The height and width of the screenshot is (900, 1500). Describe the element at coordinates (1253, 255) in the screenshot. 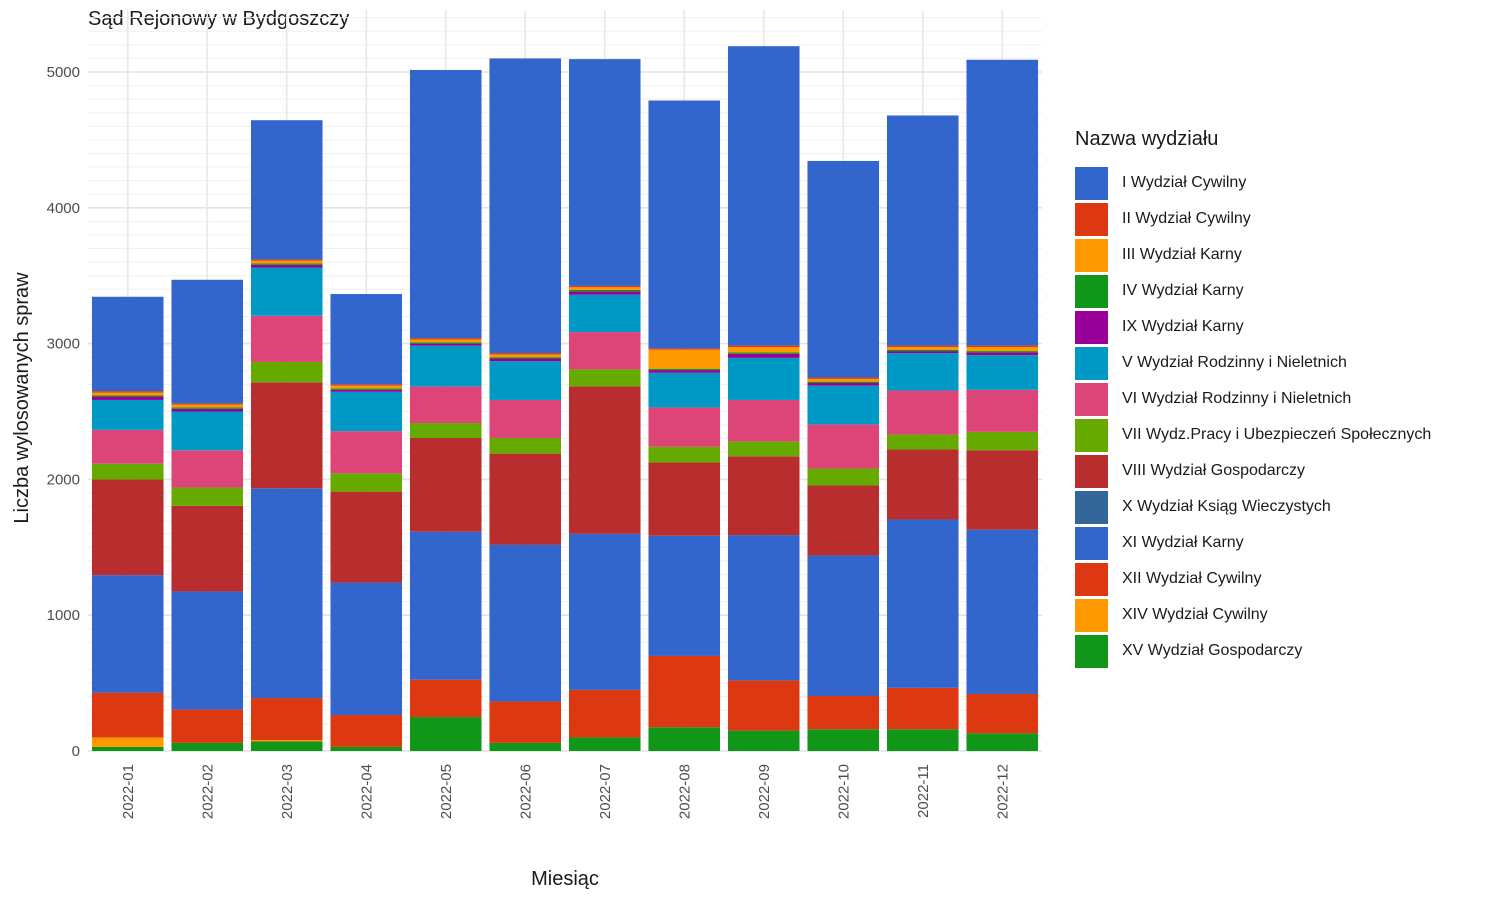

I see `legend-item: III Wydział Karny` at that location.